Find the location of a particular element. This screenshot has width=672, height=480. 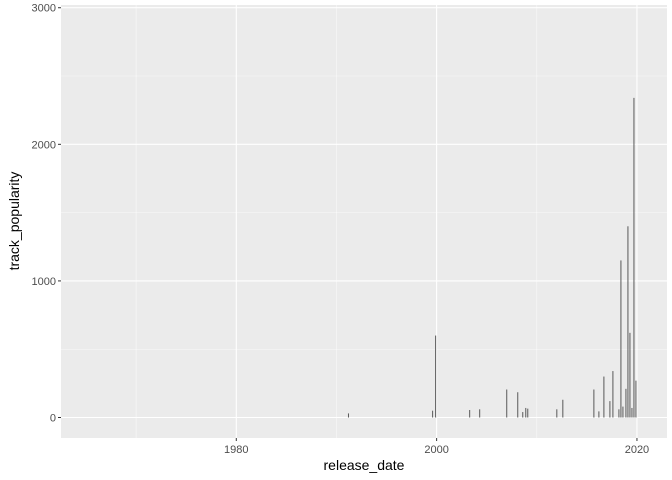

x-tick-label: 2000 is located at coordinates (436, 450).